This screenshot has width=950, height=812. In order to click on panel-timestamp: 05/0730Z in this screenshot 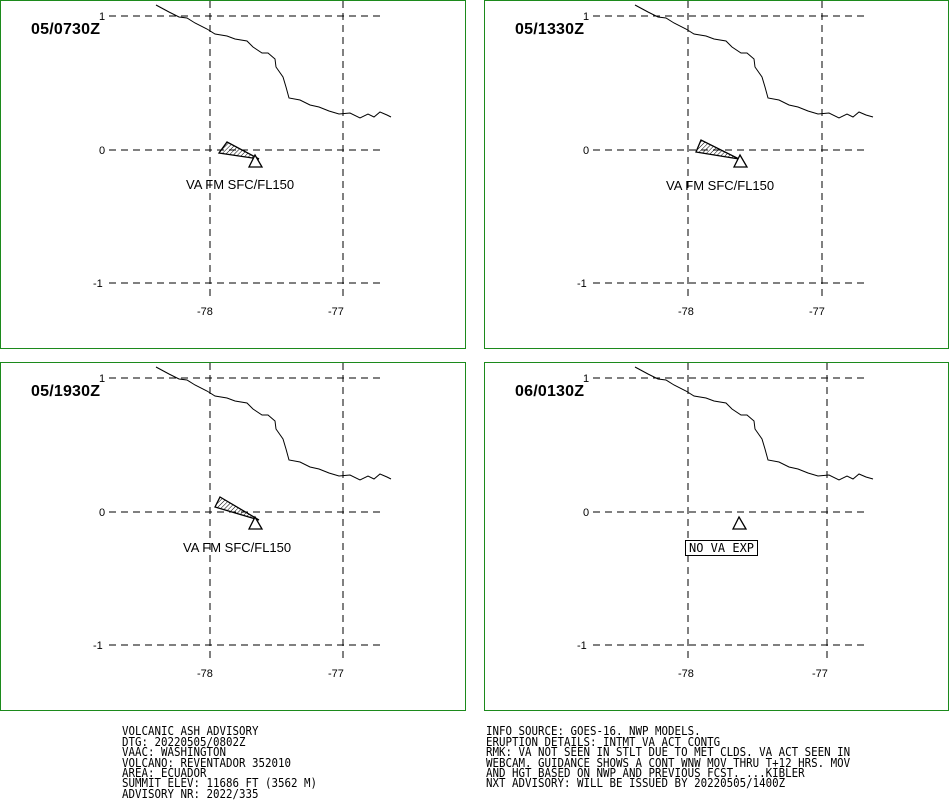, I will do `click(66, 29)`.